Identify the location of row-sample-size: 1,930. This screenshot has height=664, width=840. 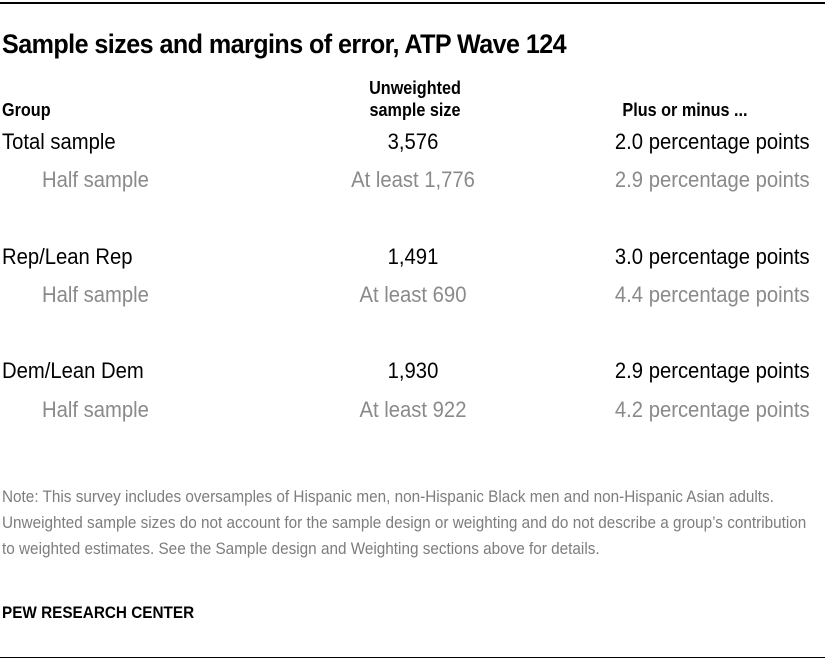
(413, 370).